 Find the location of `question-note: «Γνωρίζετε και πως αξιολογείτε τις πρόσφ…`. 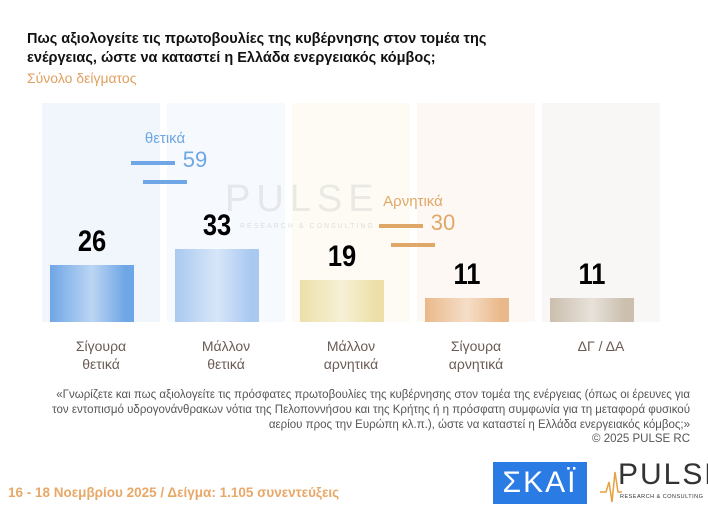

question-note: «Γνωρίζετε και πως αξιολογείτε τις πρόσφ… is located at coordinates (371, 410).